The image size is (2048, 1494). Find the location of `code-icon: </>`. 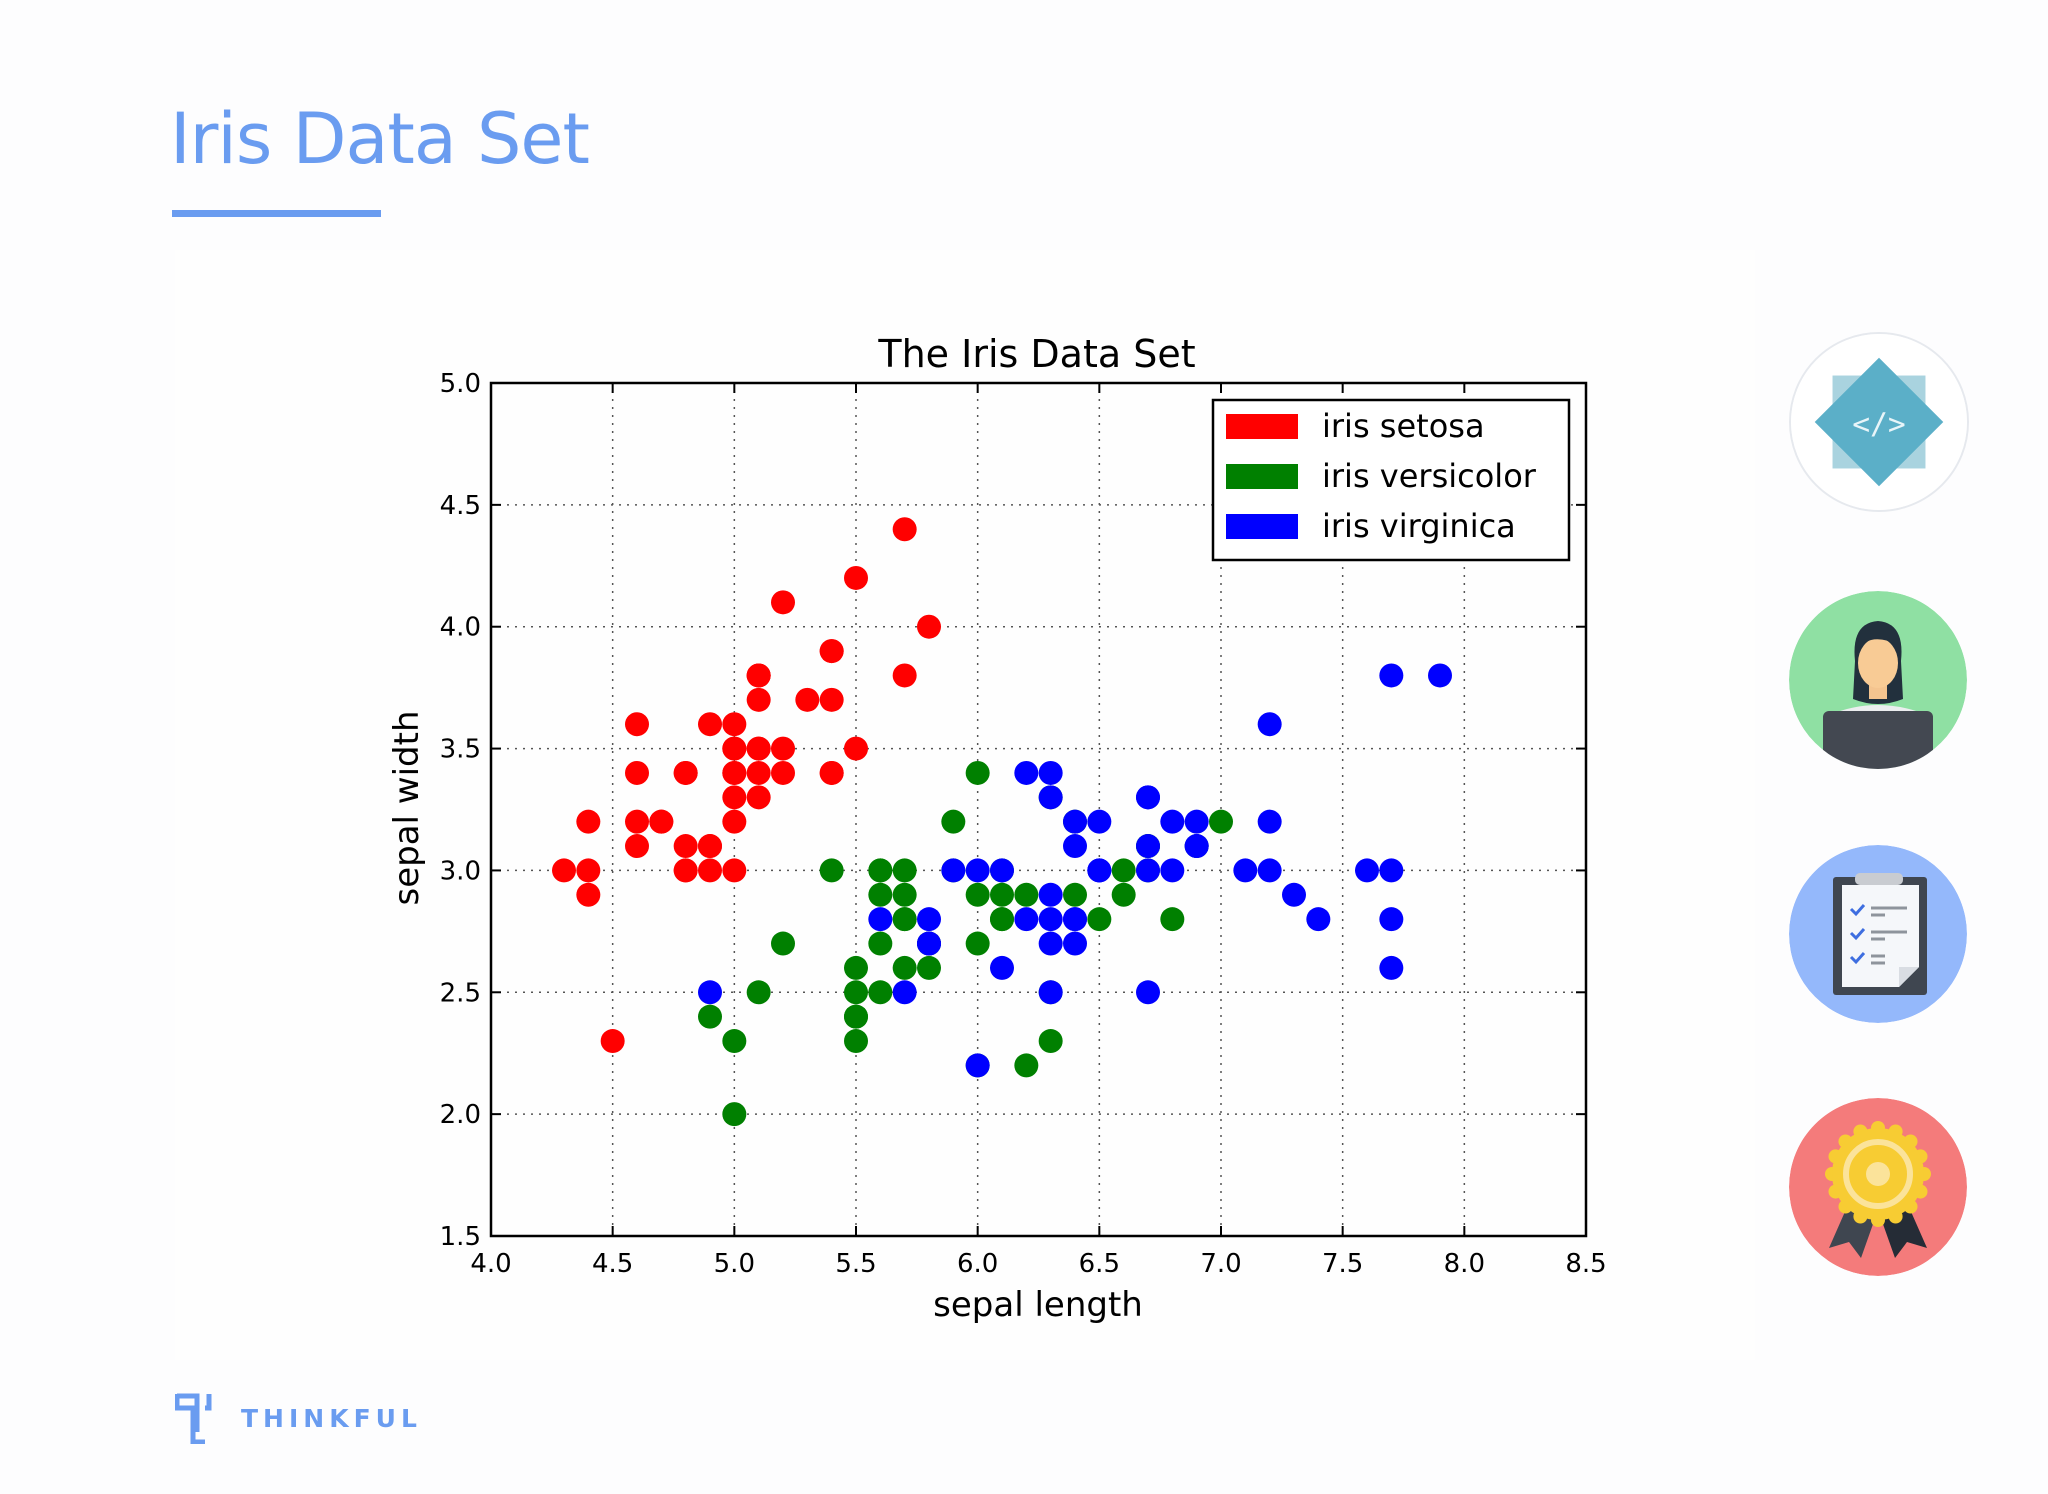

code-icon: </> is located at coordinates (1879, 422).